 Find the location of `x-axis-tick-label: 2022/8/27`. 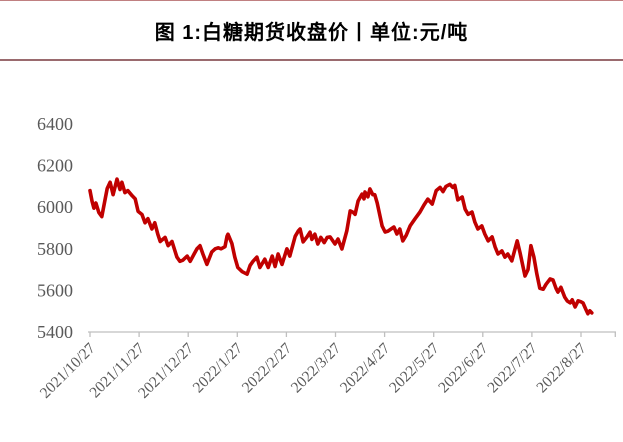

x-axis-tick-label: 2022/8/27 is located at coordinates (561, 368).